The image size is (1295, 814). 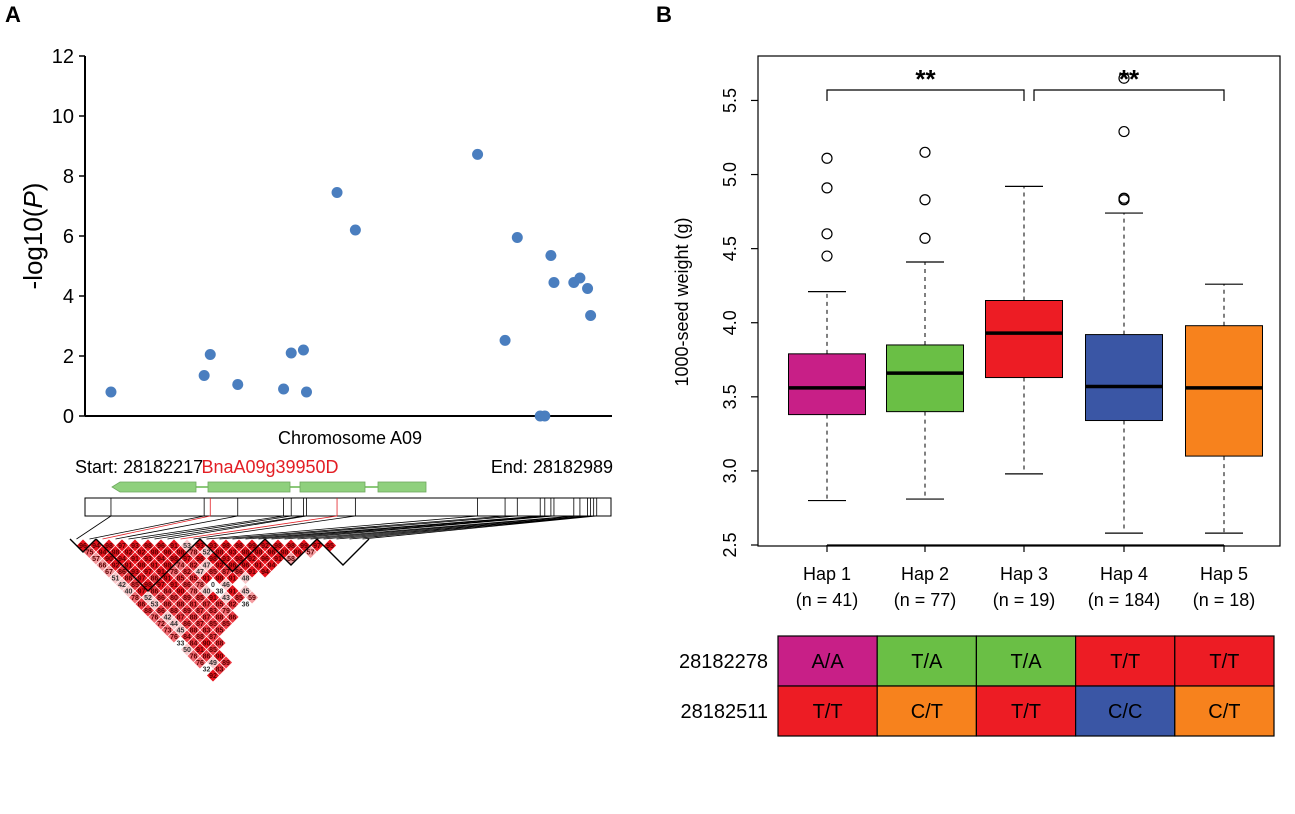 What do you see at coordinates (63, 57) in the screenshot?
I see `a-y-tick-label: 12` at bounding box center [63, 57].